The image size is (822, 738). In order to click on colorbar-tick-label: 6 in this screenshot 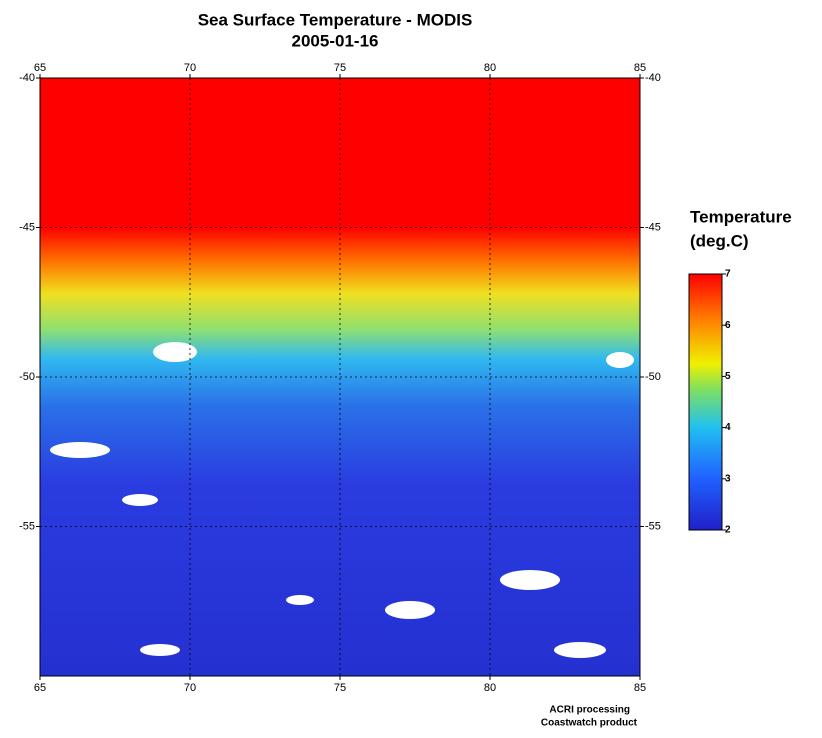, I will do `click(728, 325)`.